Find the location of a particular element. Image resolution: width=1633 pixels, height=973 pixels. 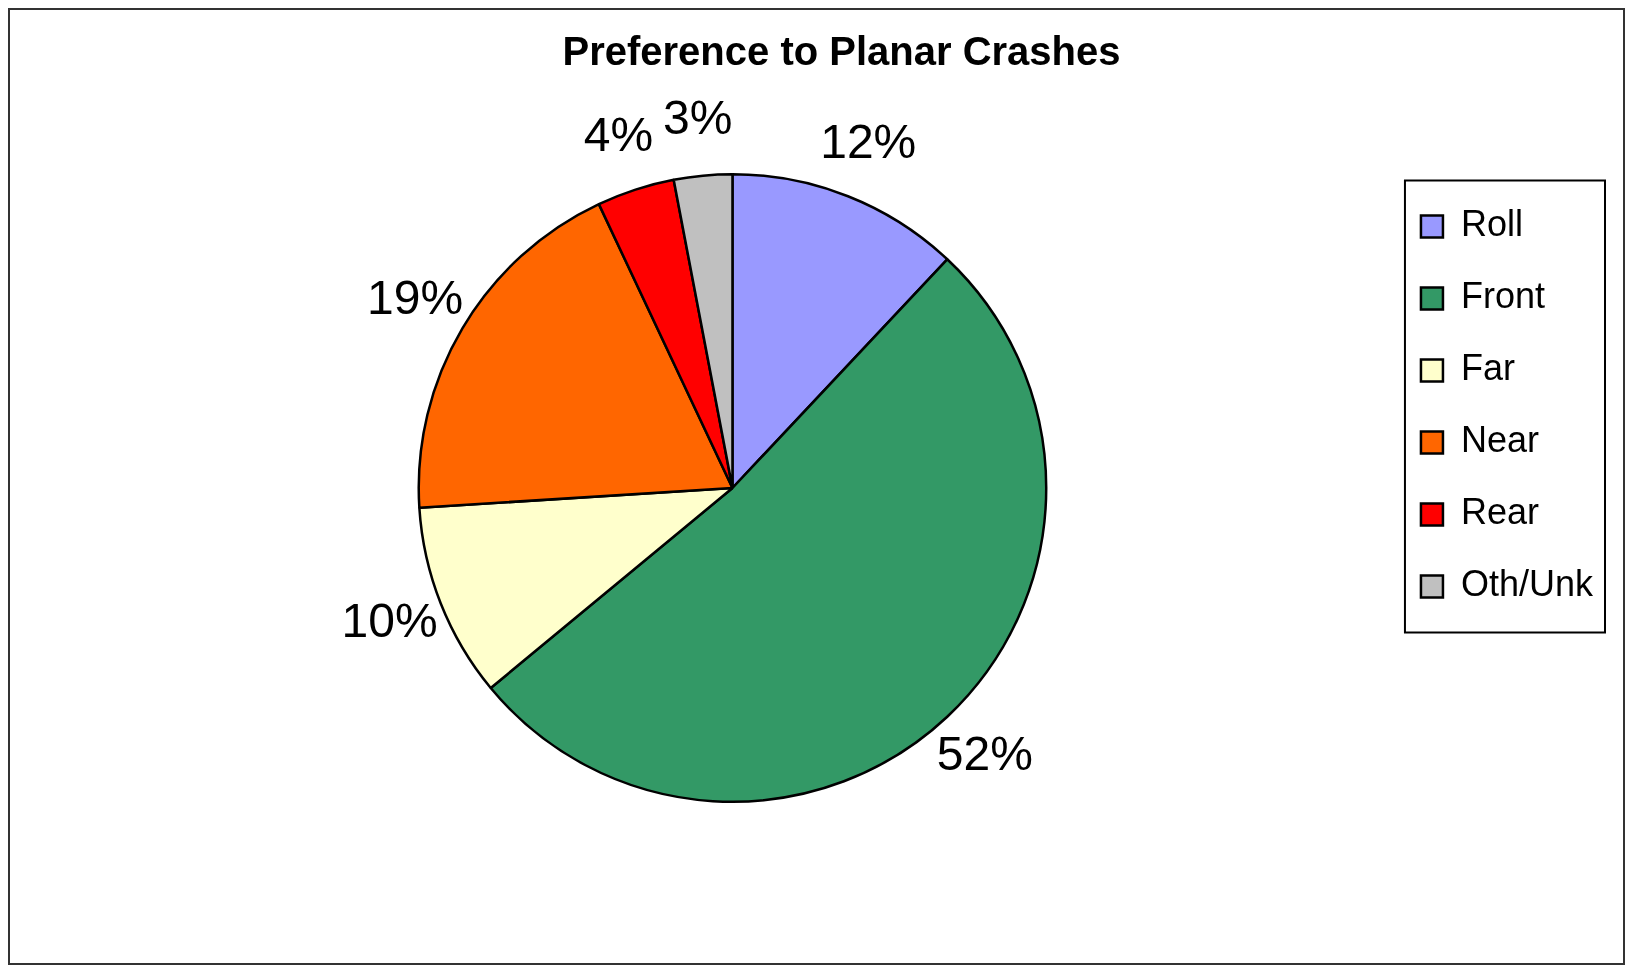

data-label: 3% is located at coordinates (698, 118).